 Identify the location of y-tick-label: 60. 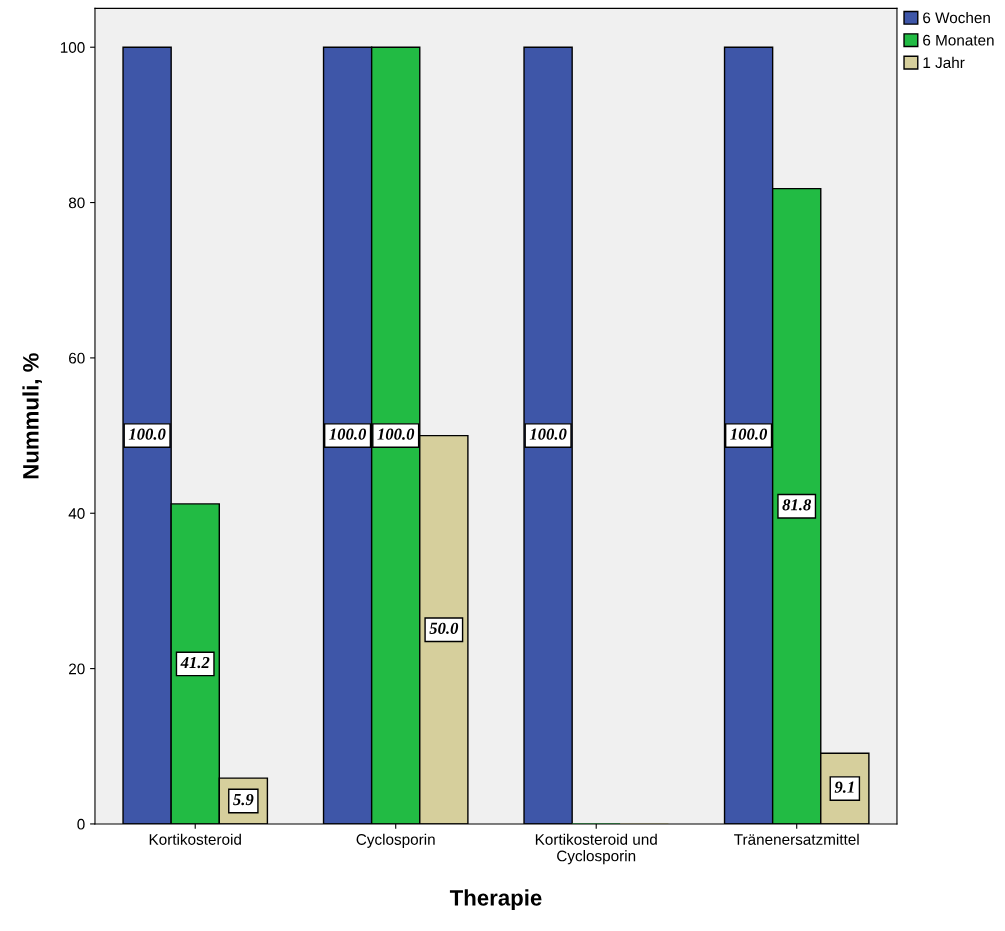
(77, 358).